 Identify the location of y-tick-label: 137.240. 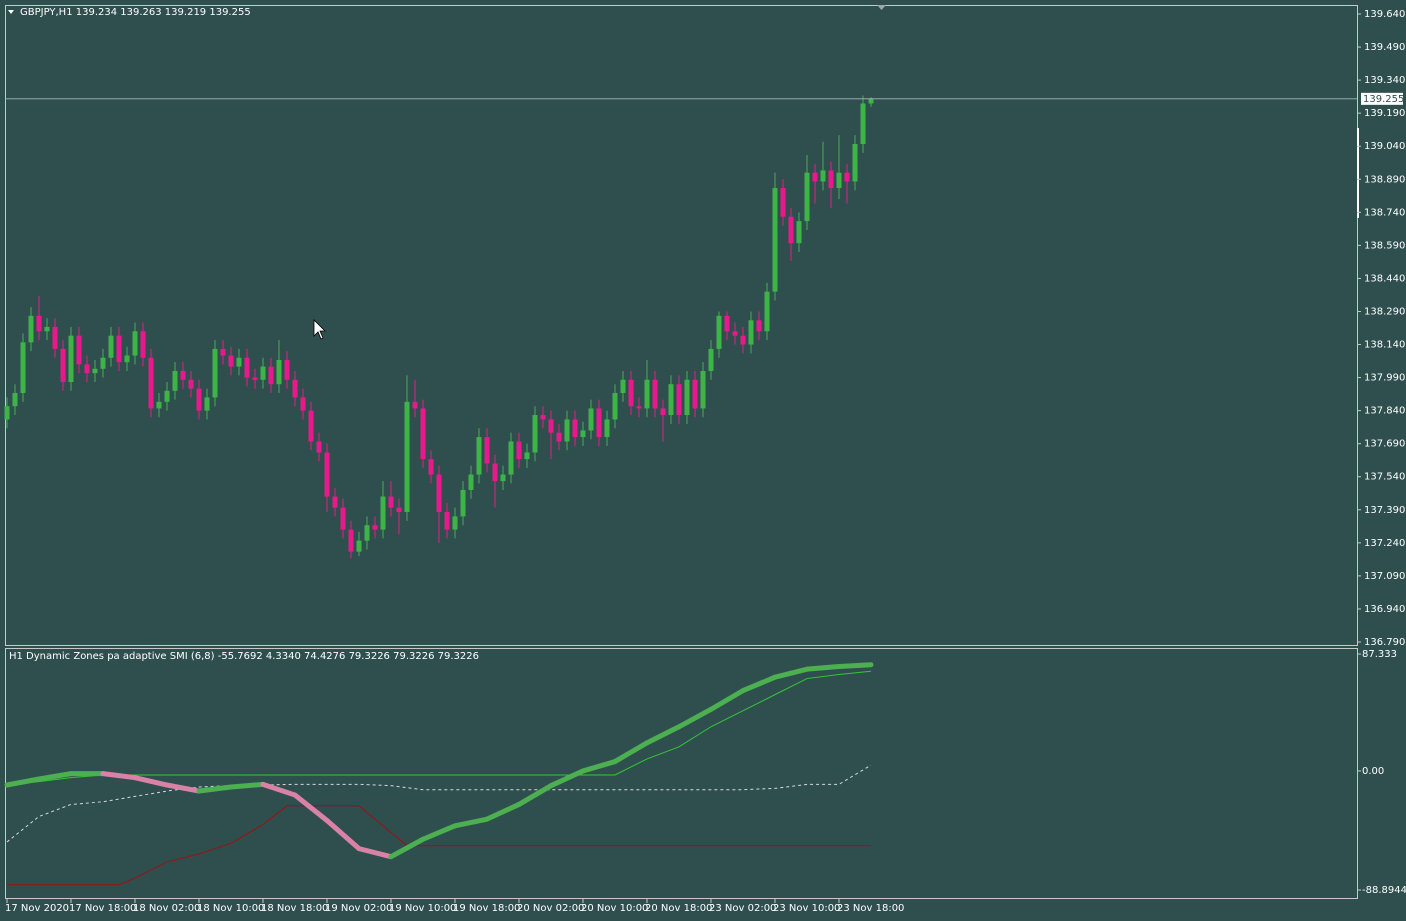
(1384, 543).